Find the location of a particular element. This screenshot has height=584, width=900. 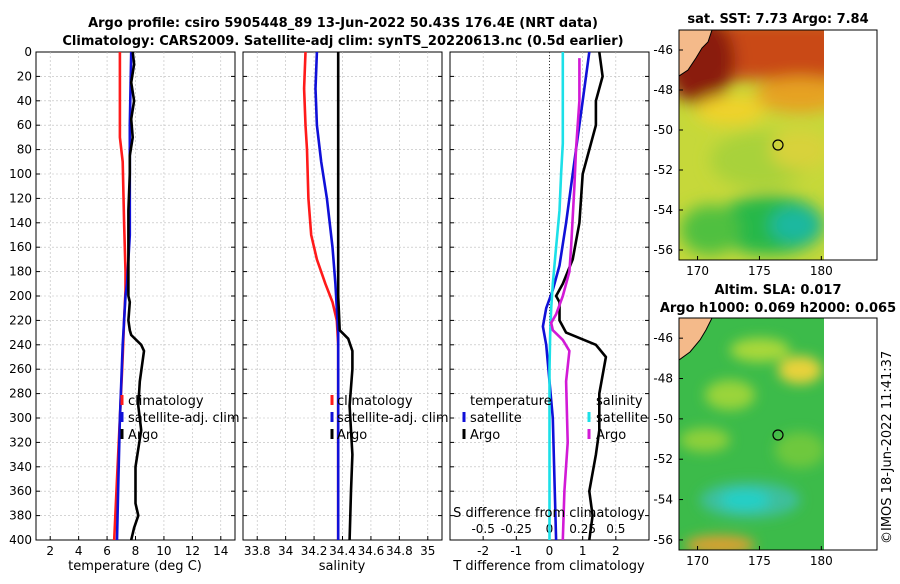

x-tick-label: 4 is located at coordinates (79, 551).